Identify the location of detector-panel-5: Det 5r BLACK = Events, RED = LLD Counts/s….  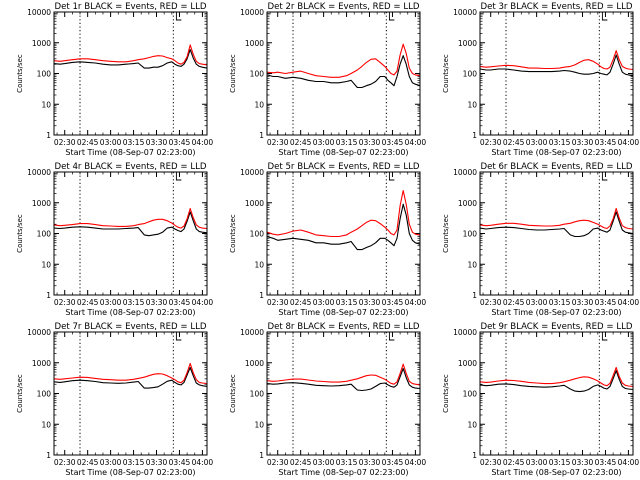
(327, 239).